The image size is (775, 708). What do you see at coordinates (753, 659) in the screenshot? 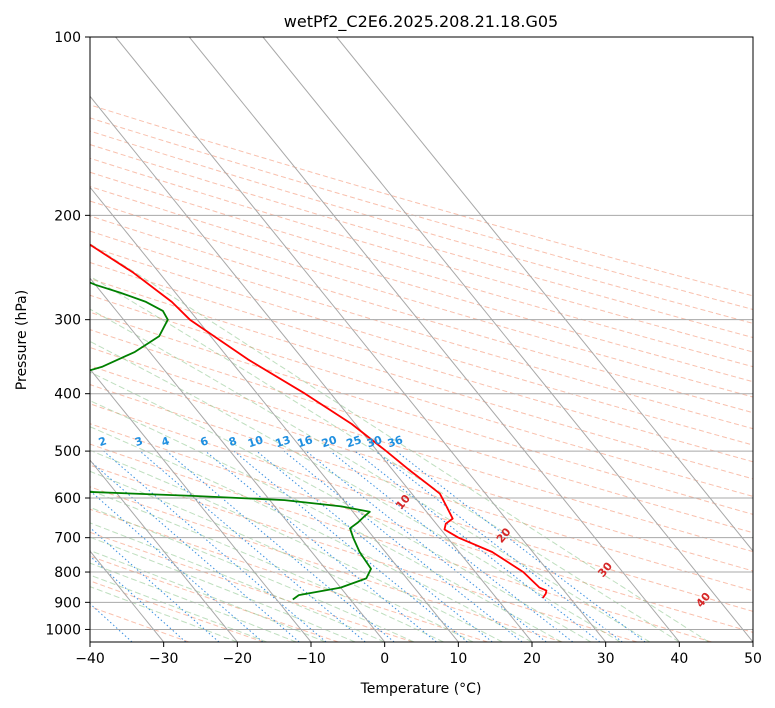
I see `x-tick-label: 50` at bounding box center [753, 659].